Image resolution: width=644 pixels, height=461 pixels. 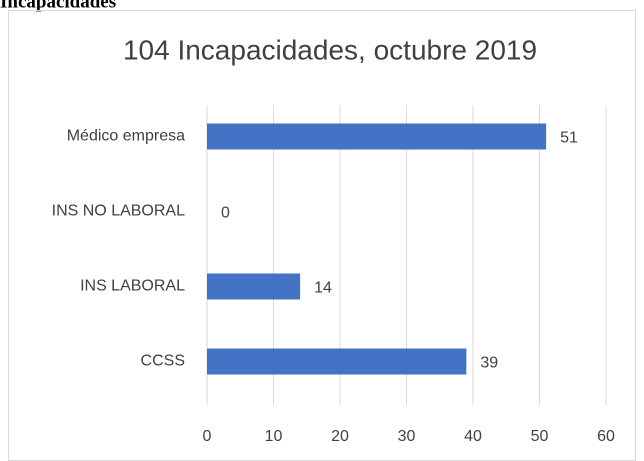 I want to click on x-tick-label: 40, so click(x=473, y=436).